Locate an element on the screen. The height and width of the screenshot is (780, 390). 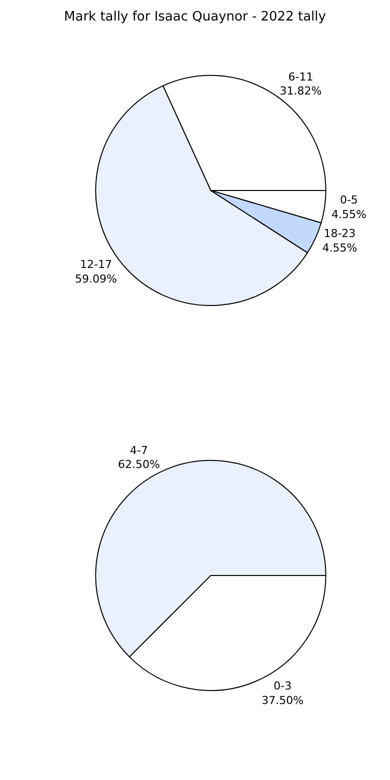
data-label: 59.09% is located at coordinates (96, 279).